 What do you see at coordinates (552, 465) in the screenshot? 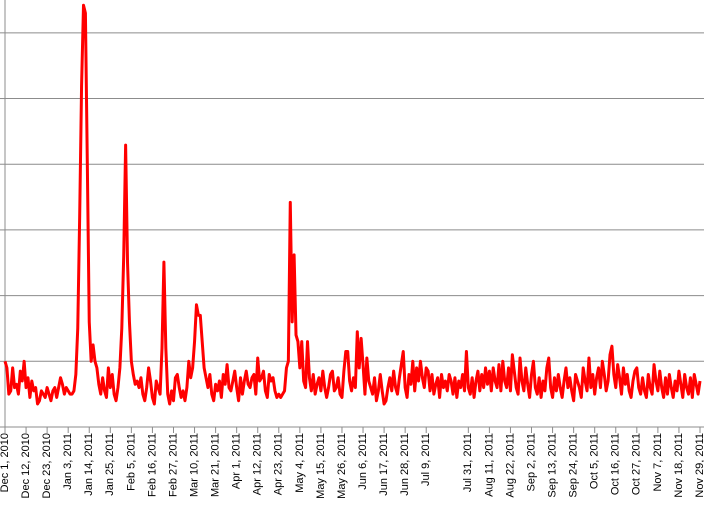
I see `x-tick-label: Sep 13, 2011` at bounding box center [552, 465].